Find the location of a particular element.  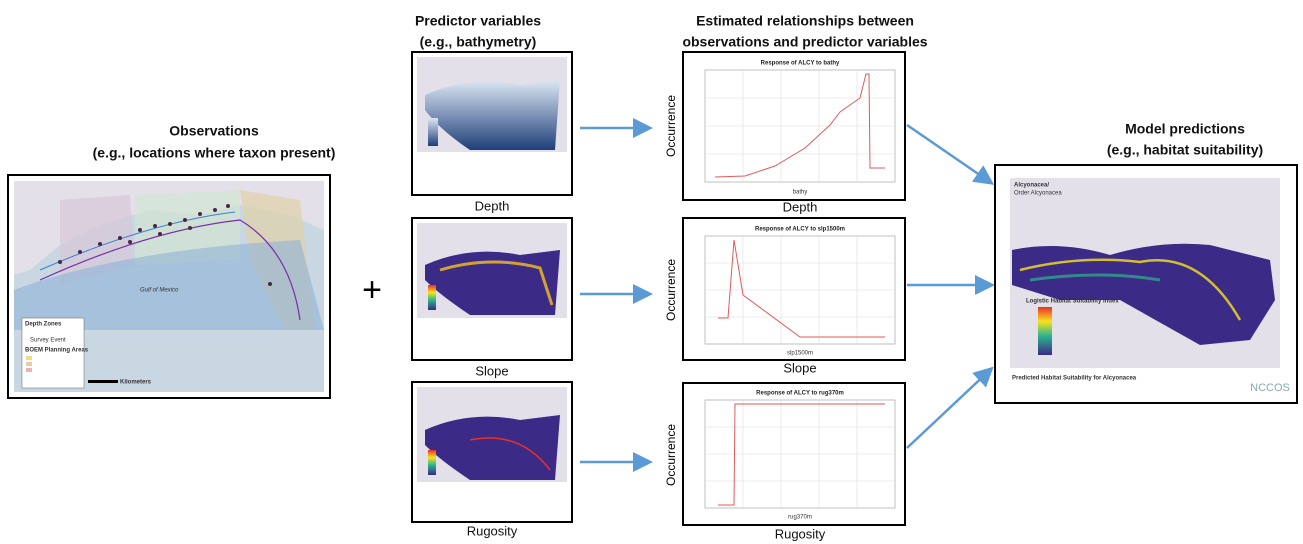

title: Model predictions is located at coordinates (1185, 129).